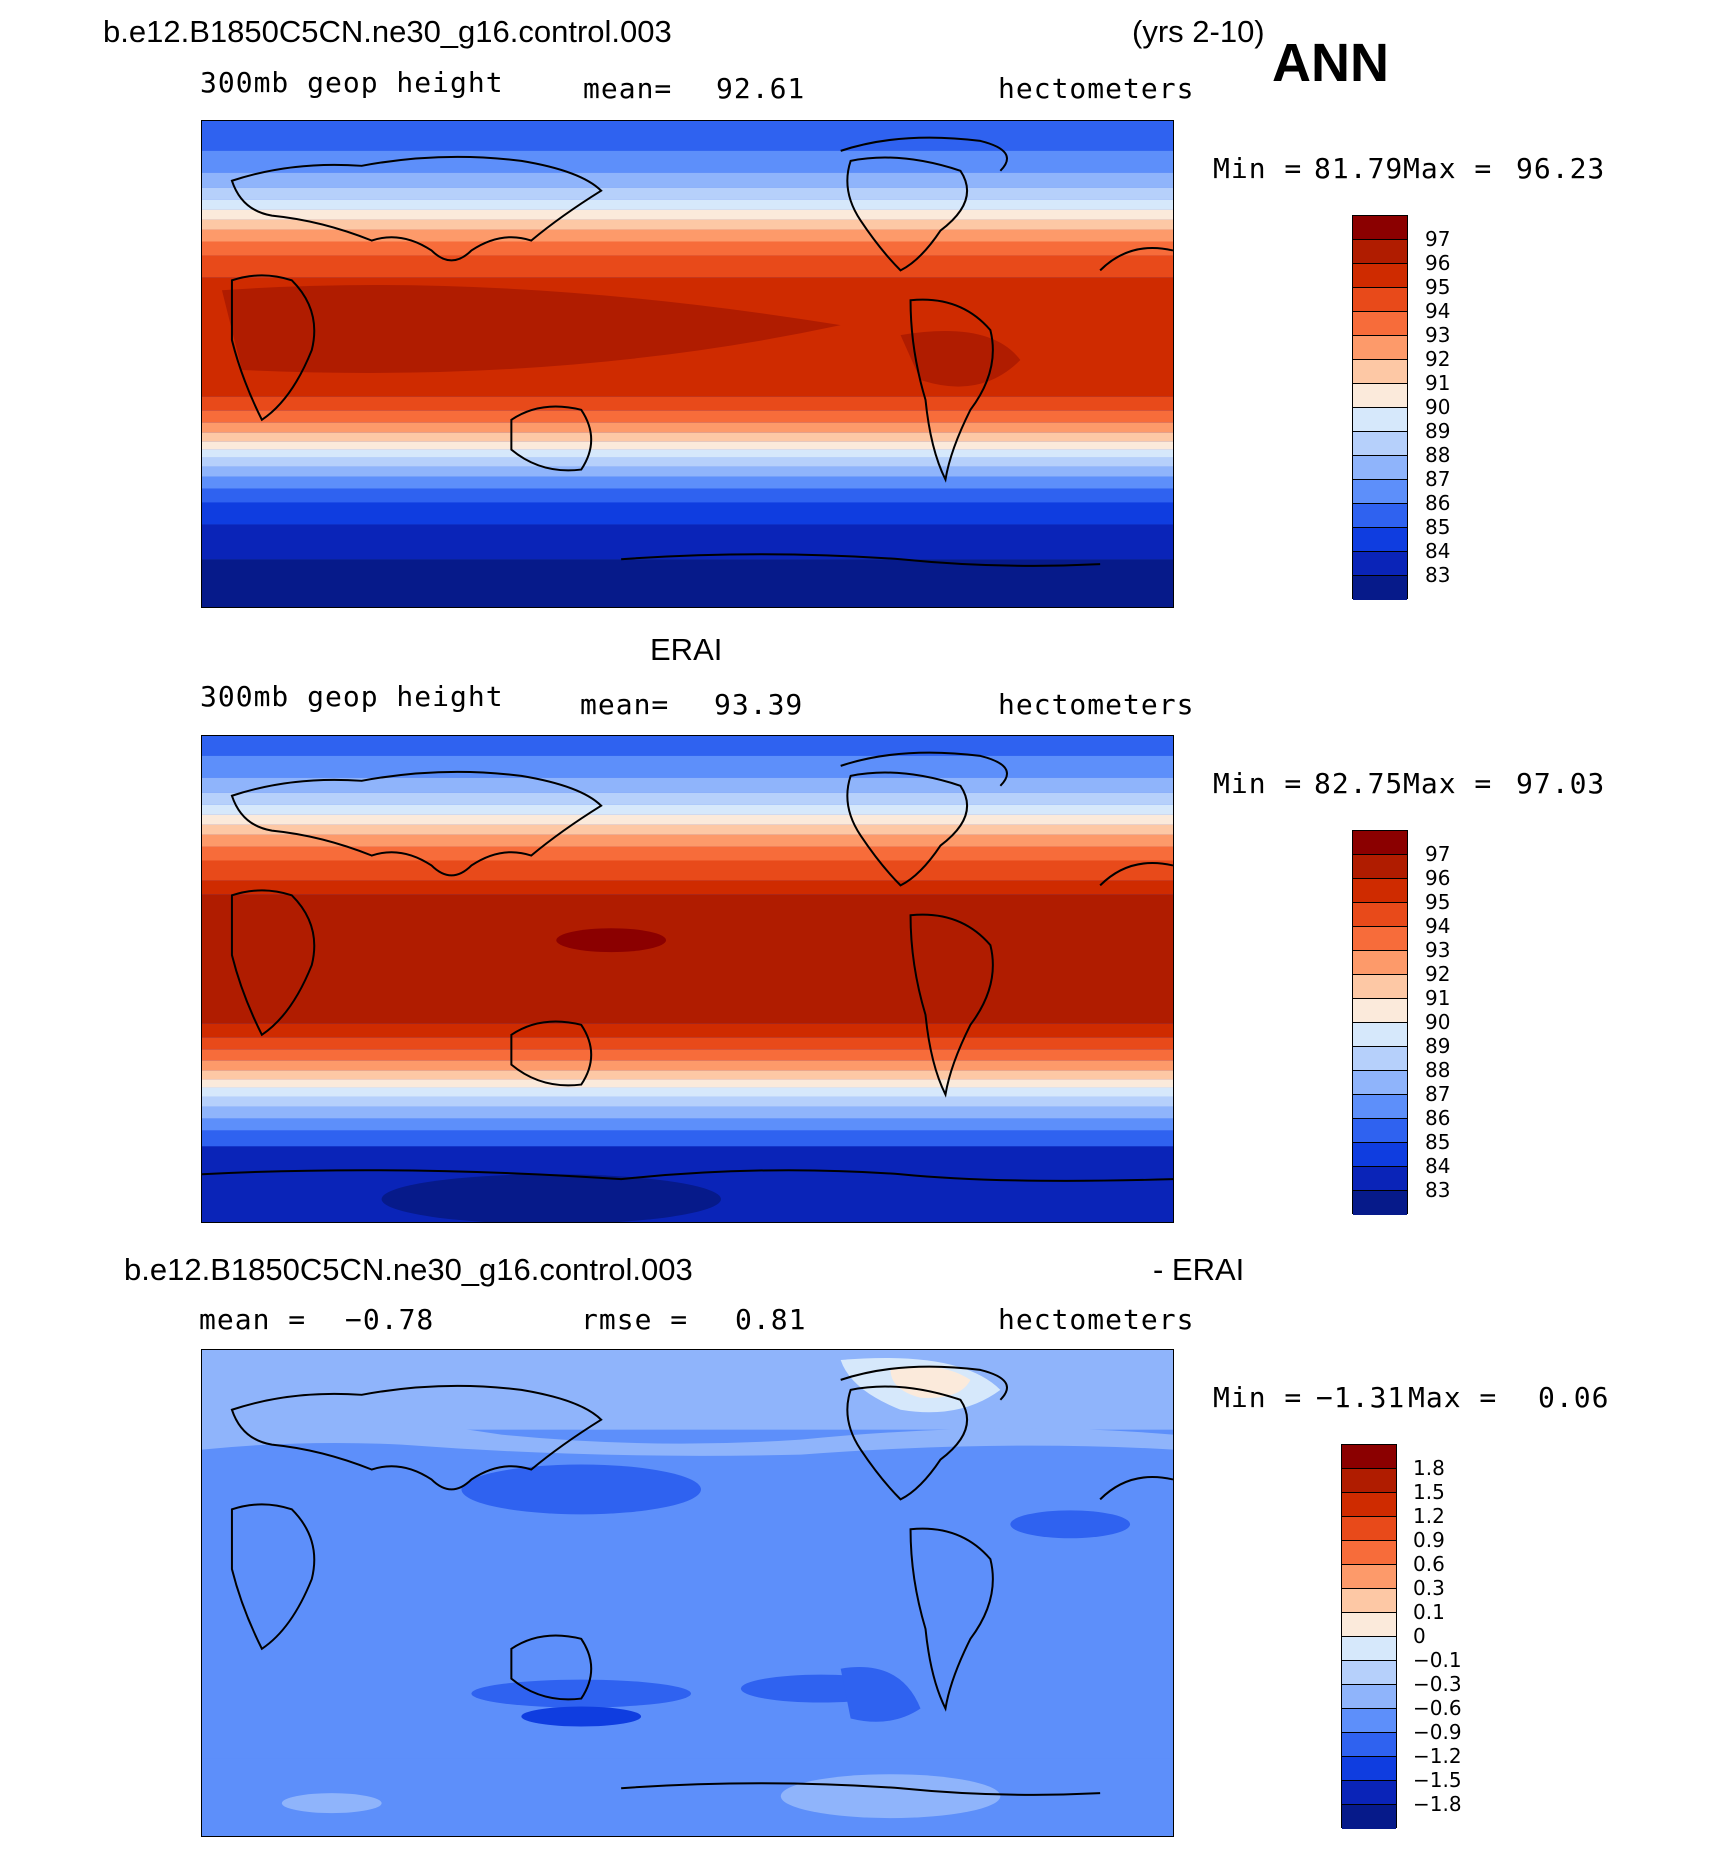 The height and width of the screenshot is (1858, 1710). What do you see at coordinates (1437, 1684) in the screenshot?
I see `colorbar-tick-label: −0.3` at bounding box center [1437, 1684].